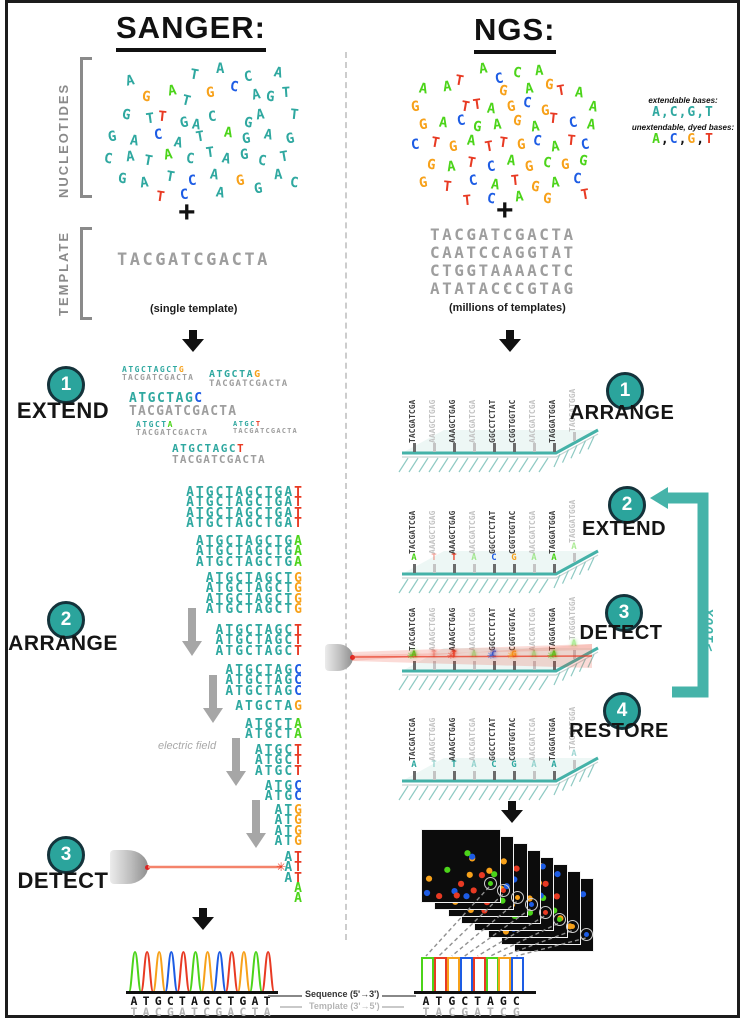  I want to click on template-label: TEMPLATE, so click(63, 273).